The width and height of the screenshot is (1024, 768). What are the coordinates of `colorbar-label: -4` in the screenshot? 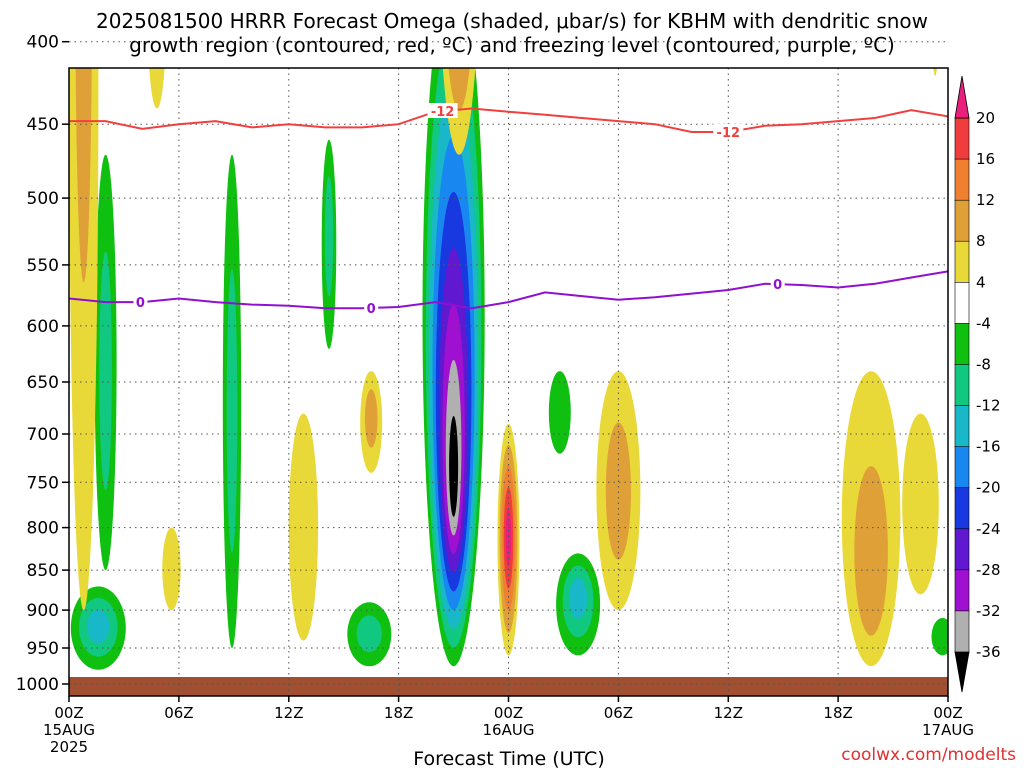 It's located at (983, 323).